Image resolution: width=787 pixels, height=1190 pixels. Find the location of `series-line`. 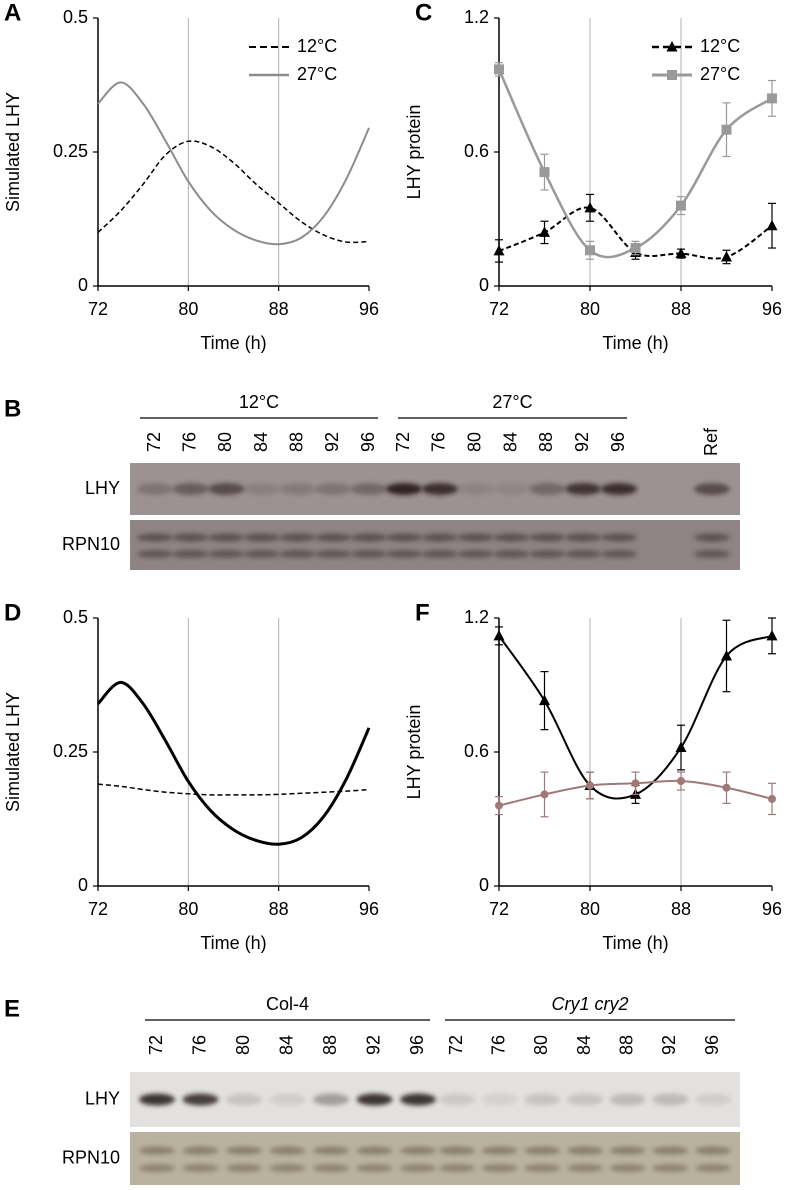

series-line is located at coordinates (233, 789).